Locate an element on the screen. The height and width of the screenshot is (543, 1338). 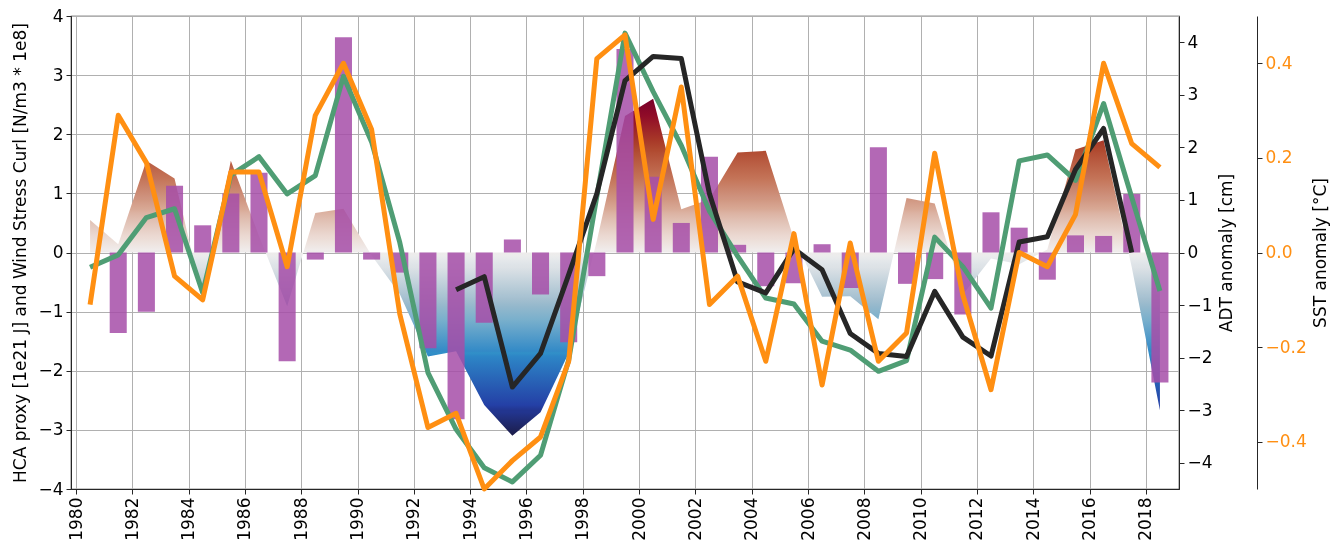
y-tick-label: −3 is located at coordinates (51, 429).